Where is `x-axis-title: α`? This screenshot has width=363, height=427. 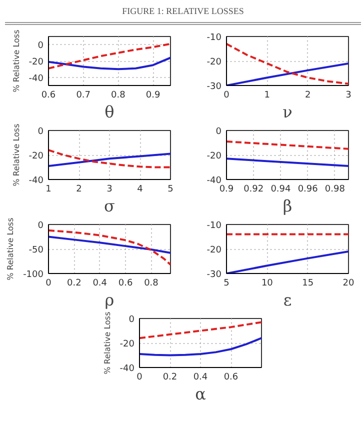
x-axis-title: α is located at coordinates (200, 394).